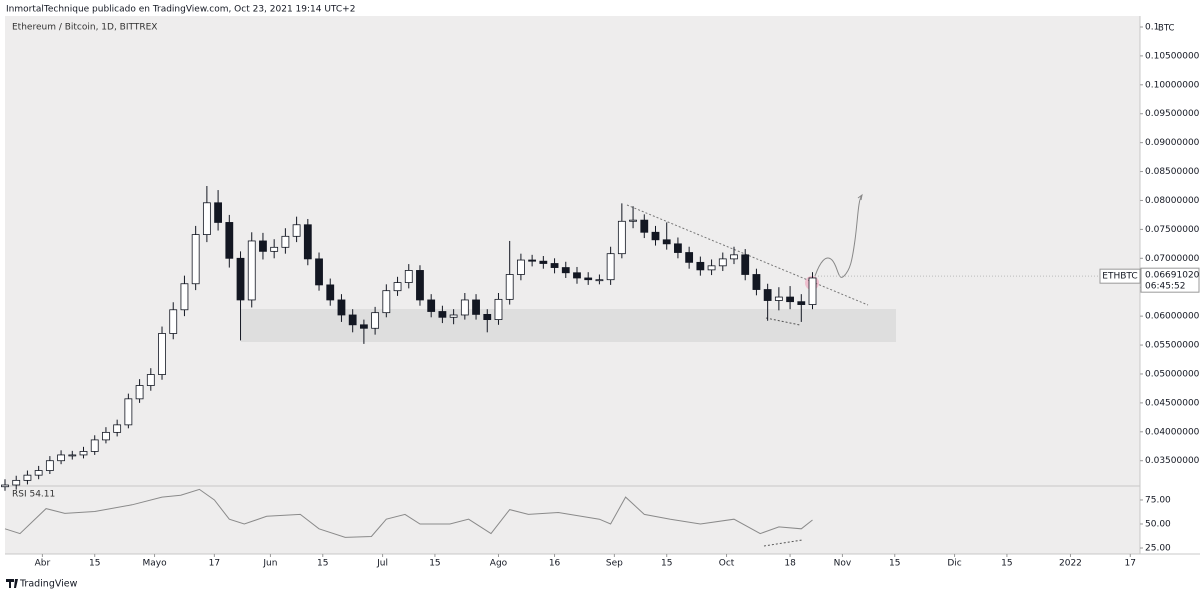 This screenshot has height=595, width=1200. Describe the element at coordinates (1070, 564) in the screenshot. I see `x-tick-label: 2022` at that location.